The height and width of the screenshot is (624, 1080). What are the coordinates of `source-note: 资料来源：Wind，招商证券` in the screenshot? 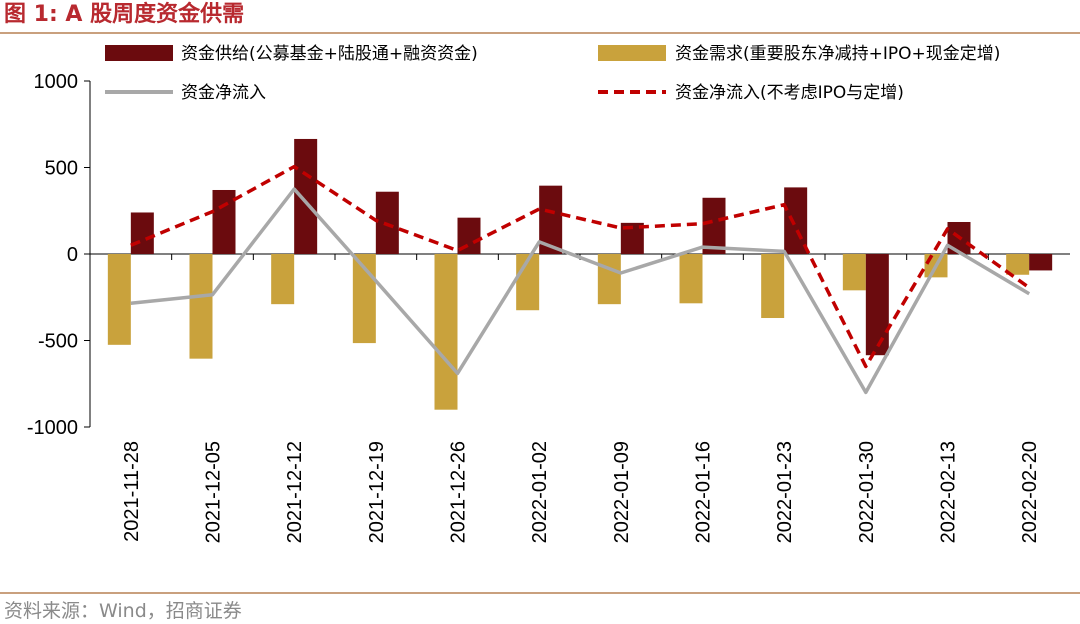 It's located at (123, 611).